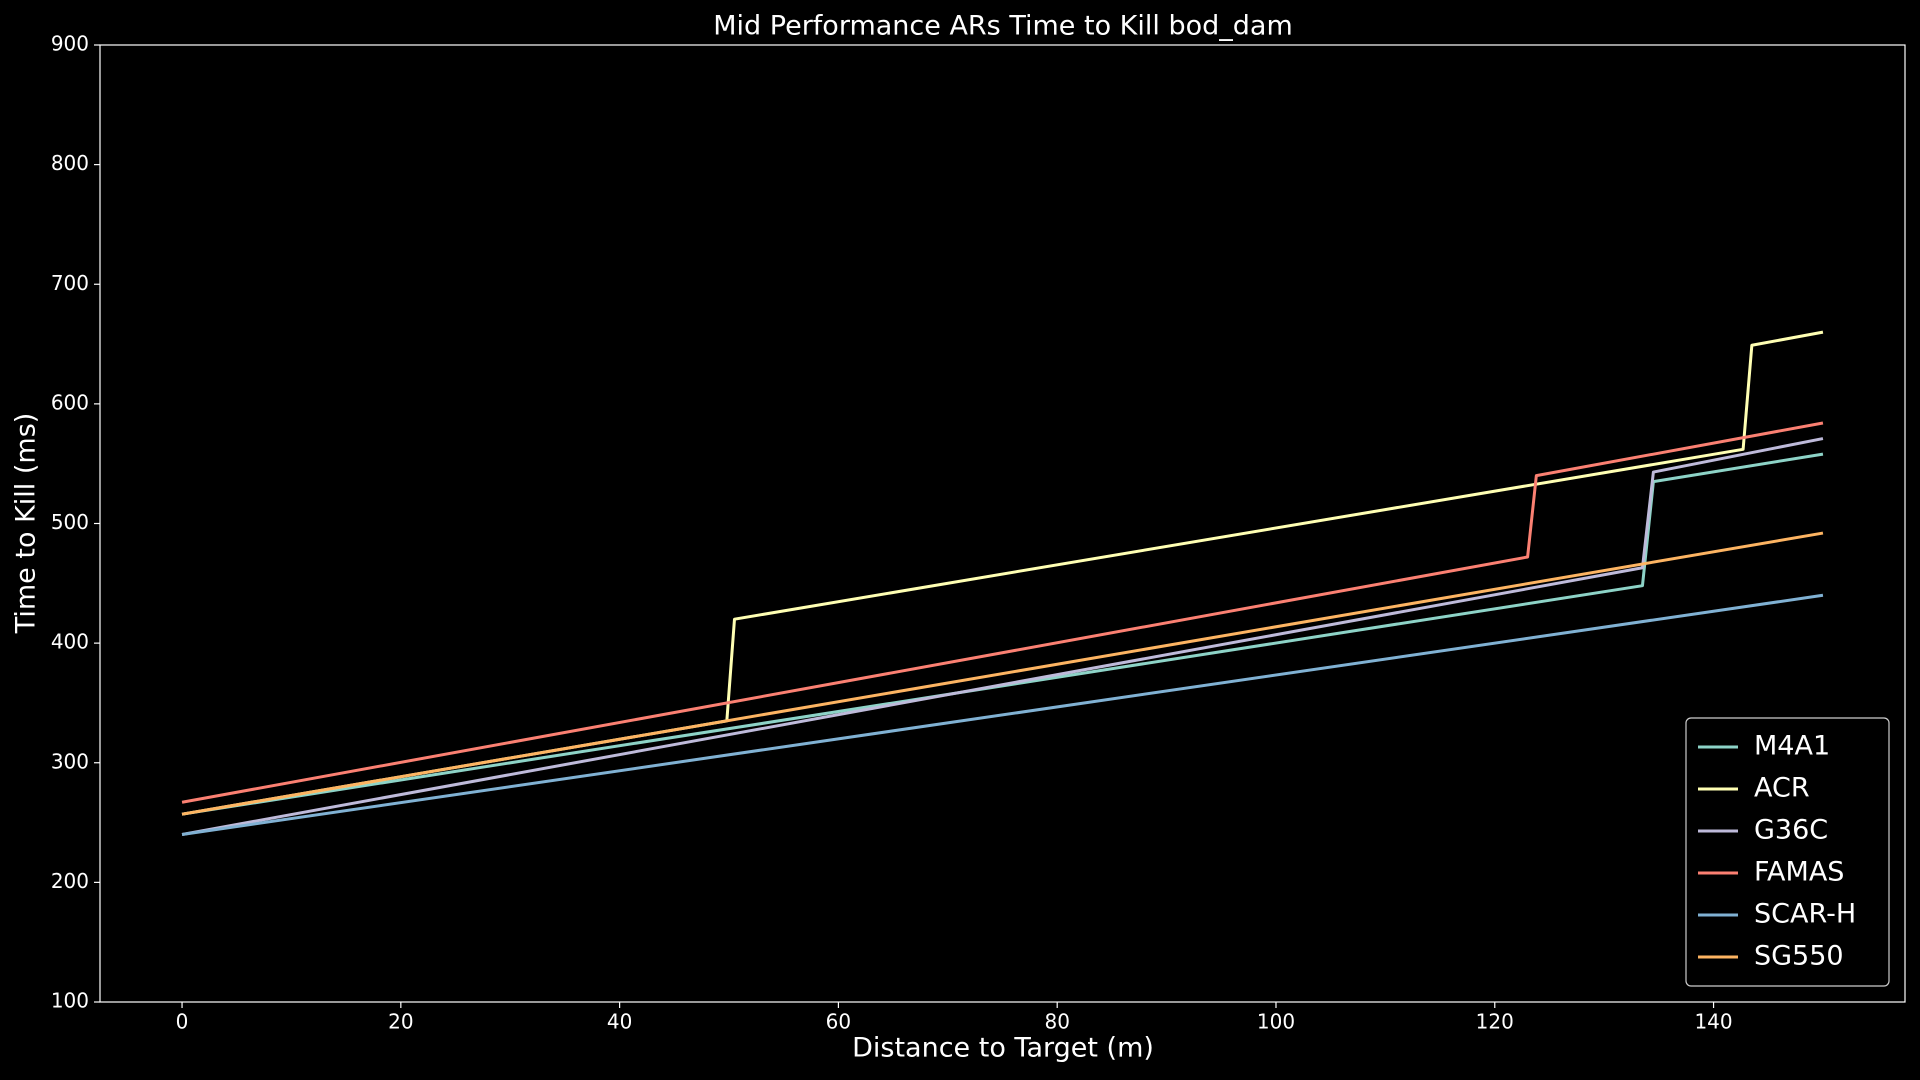 The height and width of the screenshot is (1080, 1920). I want to click on x-tick-label: 120, so click(1495, 1022).